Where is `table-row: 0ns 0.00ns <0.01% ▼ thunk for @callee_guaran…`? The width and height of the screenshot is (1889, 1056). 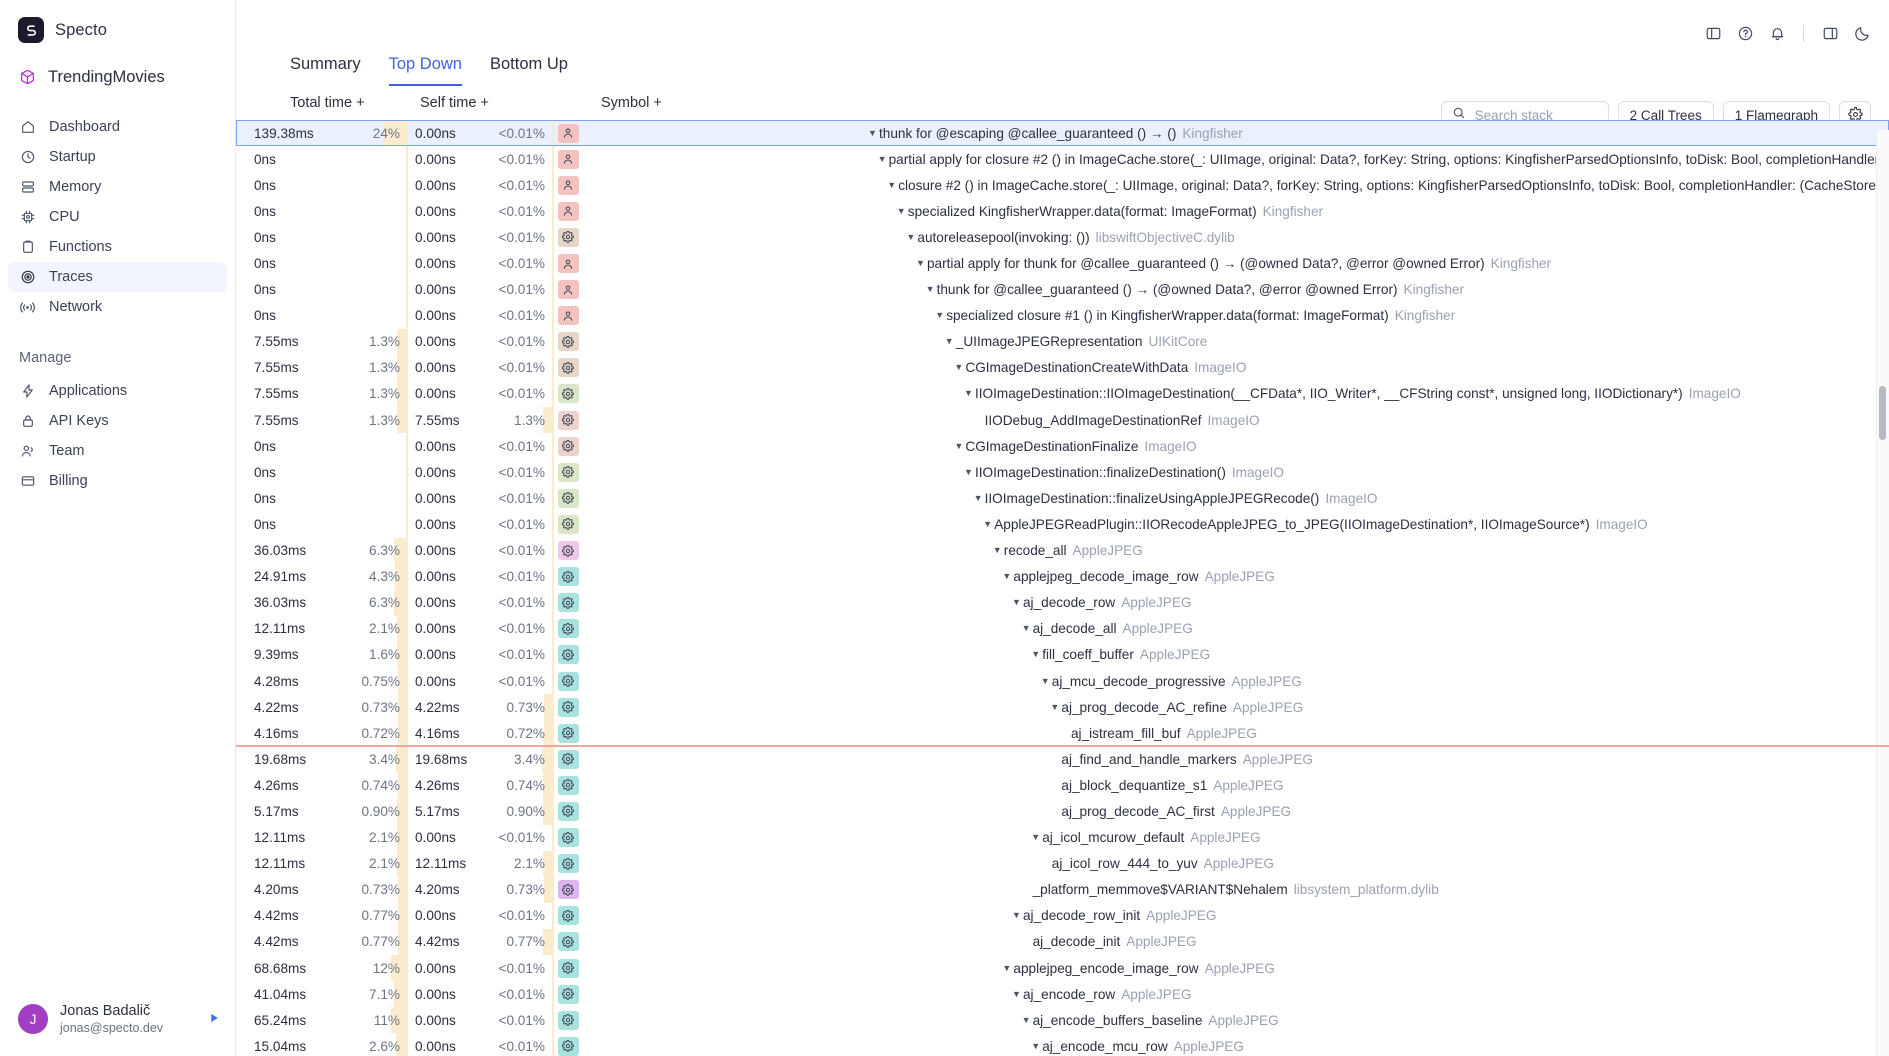 table-row: 0ns 0.00ns <0.01% ▼ thunk for @callee_guaran… is located at coordinates (1062, 289).